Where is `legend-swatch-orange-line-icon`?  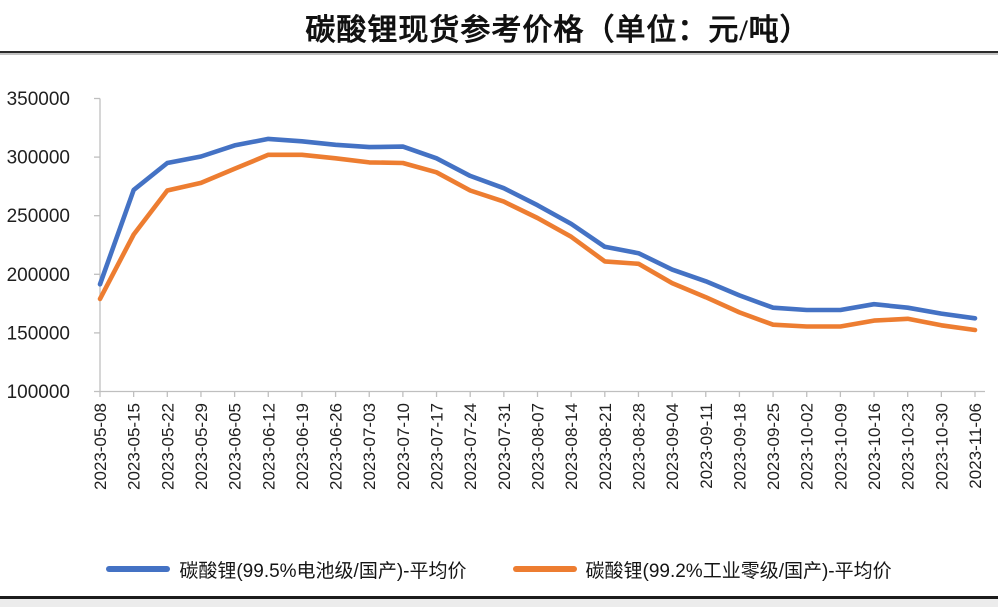
legend-swatch-orange-line-icon is located at coordinates (544, 569).